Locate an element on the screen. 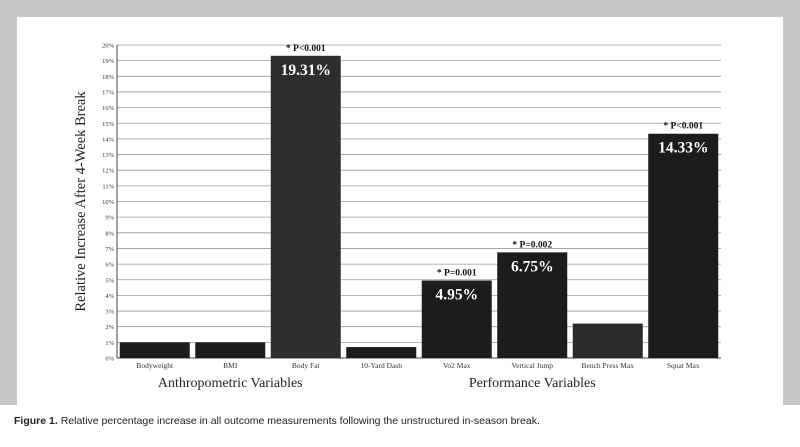 This screenshot has width=800, height=447. x-tick-label: Vo2 Max is located at coordinates (457, 365).